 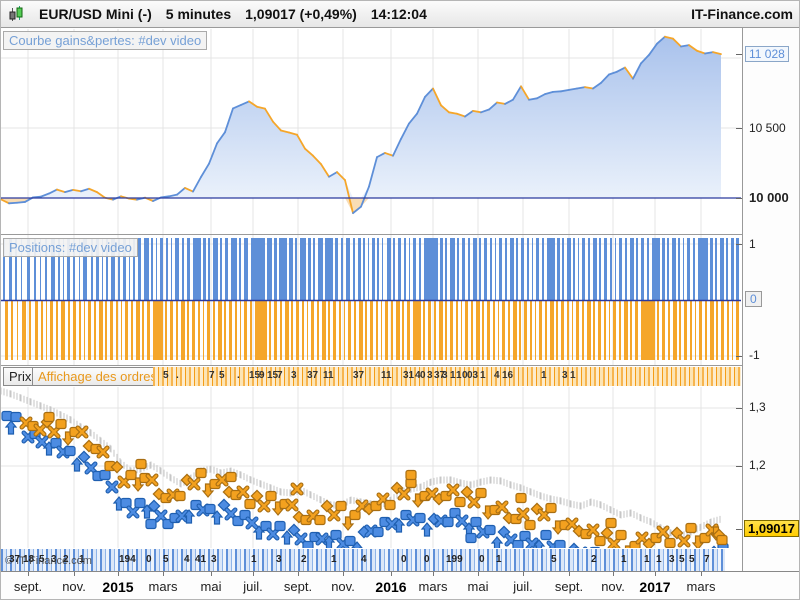 What do you see at coordinates (473, 375) in the screenshot?
I see `order-count-value: 03` at bounding box center [473, 375].